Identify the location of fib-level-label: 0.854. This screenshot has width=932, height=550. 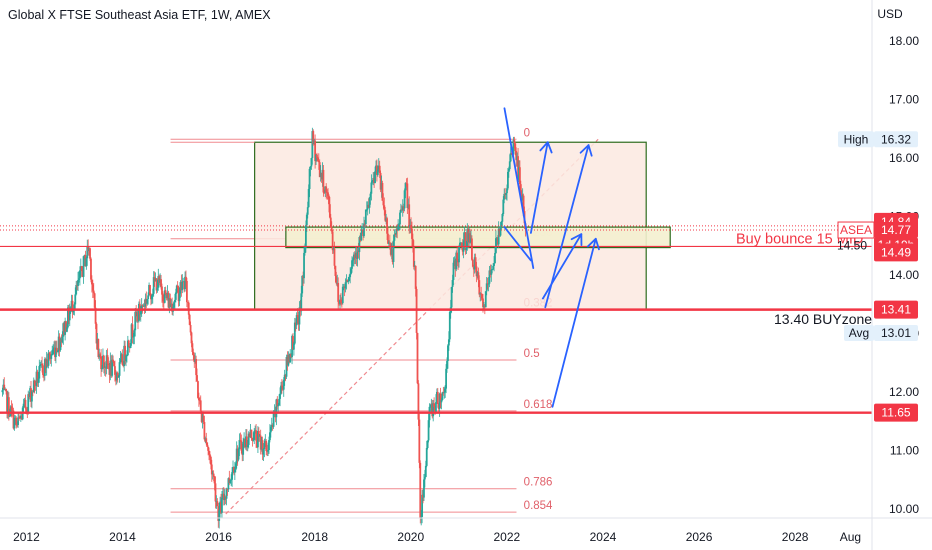
(538, 506).